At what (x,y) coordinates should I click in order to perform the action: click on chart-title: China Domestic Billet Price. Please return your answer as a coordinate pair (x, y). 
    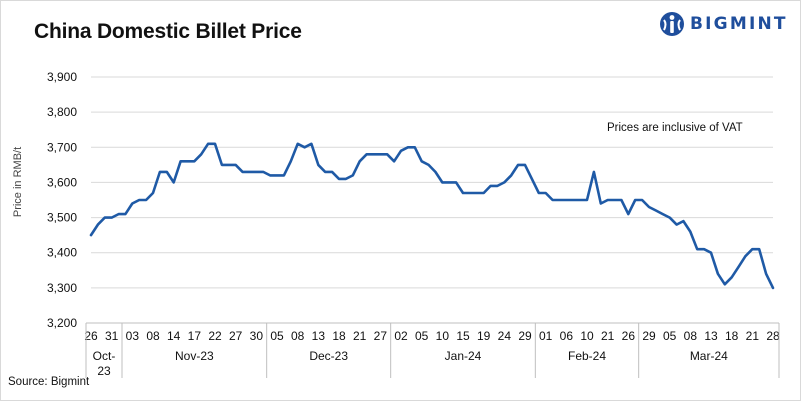
    Looking at the image, I should click on (168, 31).